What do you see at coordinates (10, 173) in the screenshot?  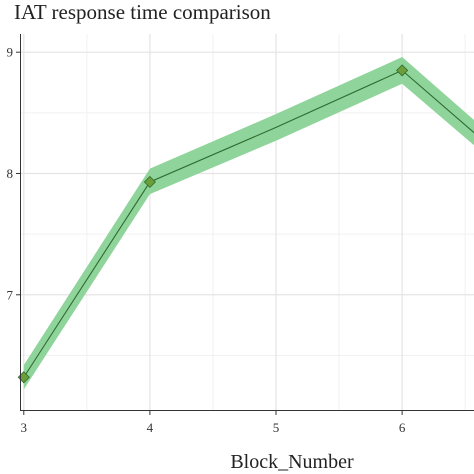 I see `y-tick-label: 8` at bounding box center [10, 173].